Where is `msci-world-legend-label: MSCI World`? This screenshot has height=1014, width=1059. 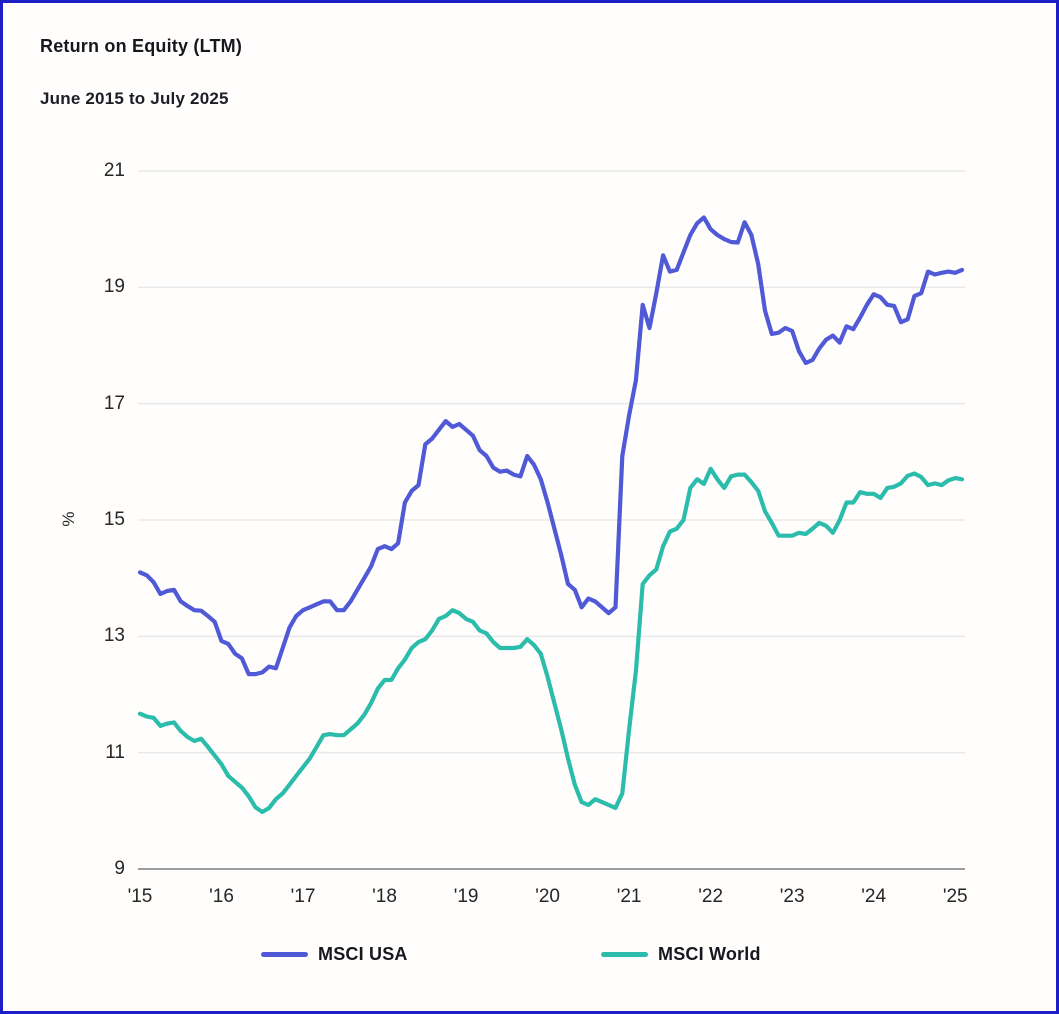
msci-world-legend-label: MSCI World is located at coordinates (709, 954).